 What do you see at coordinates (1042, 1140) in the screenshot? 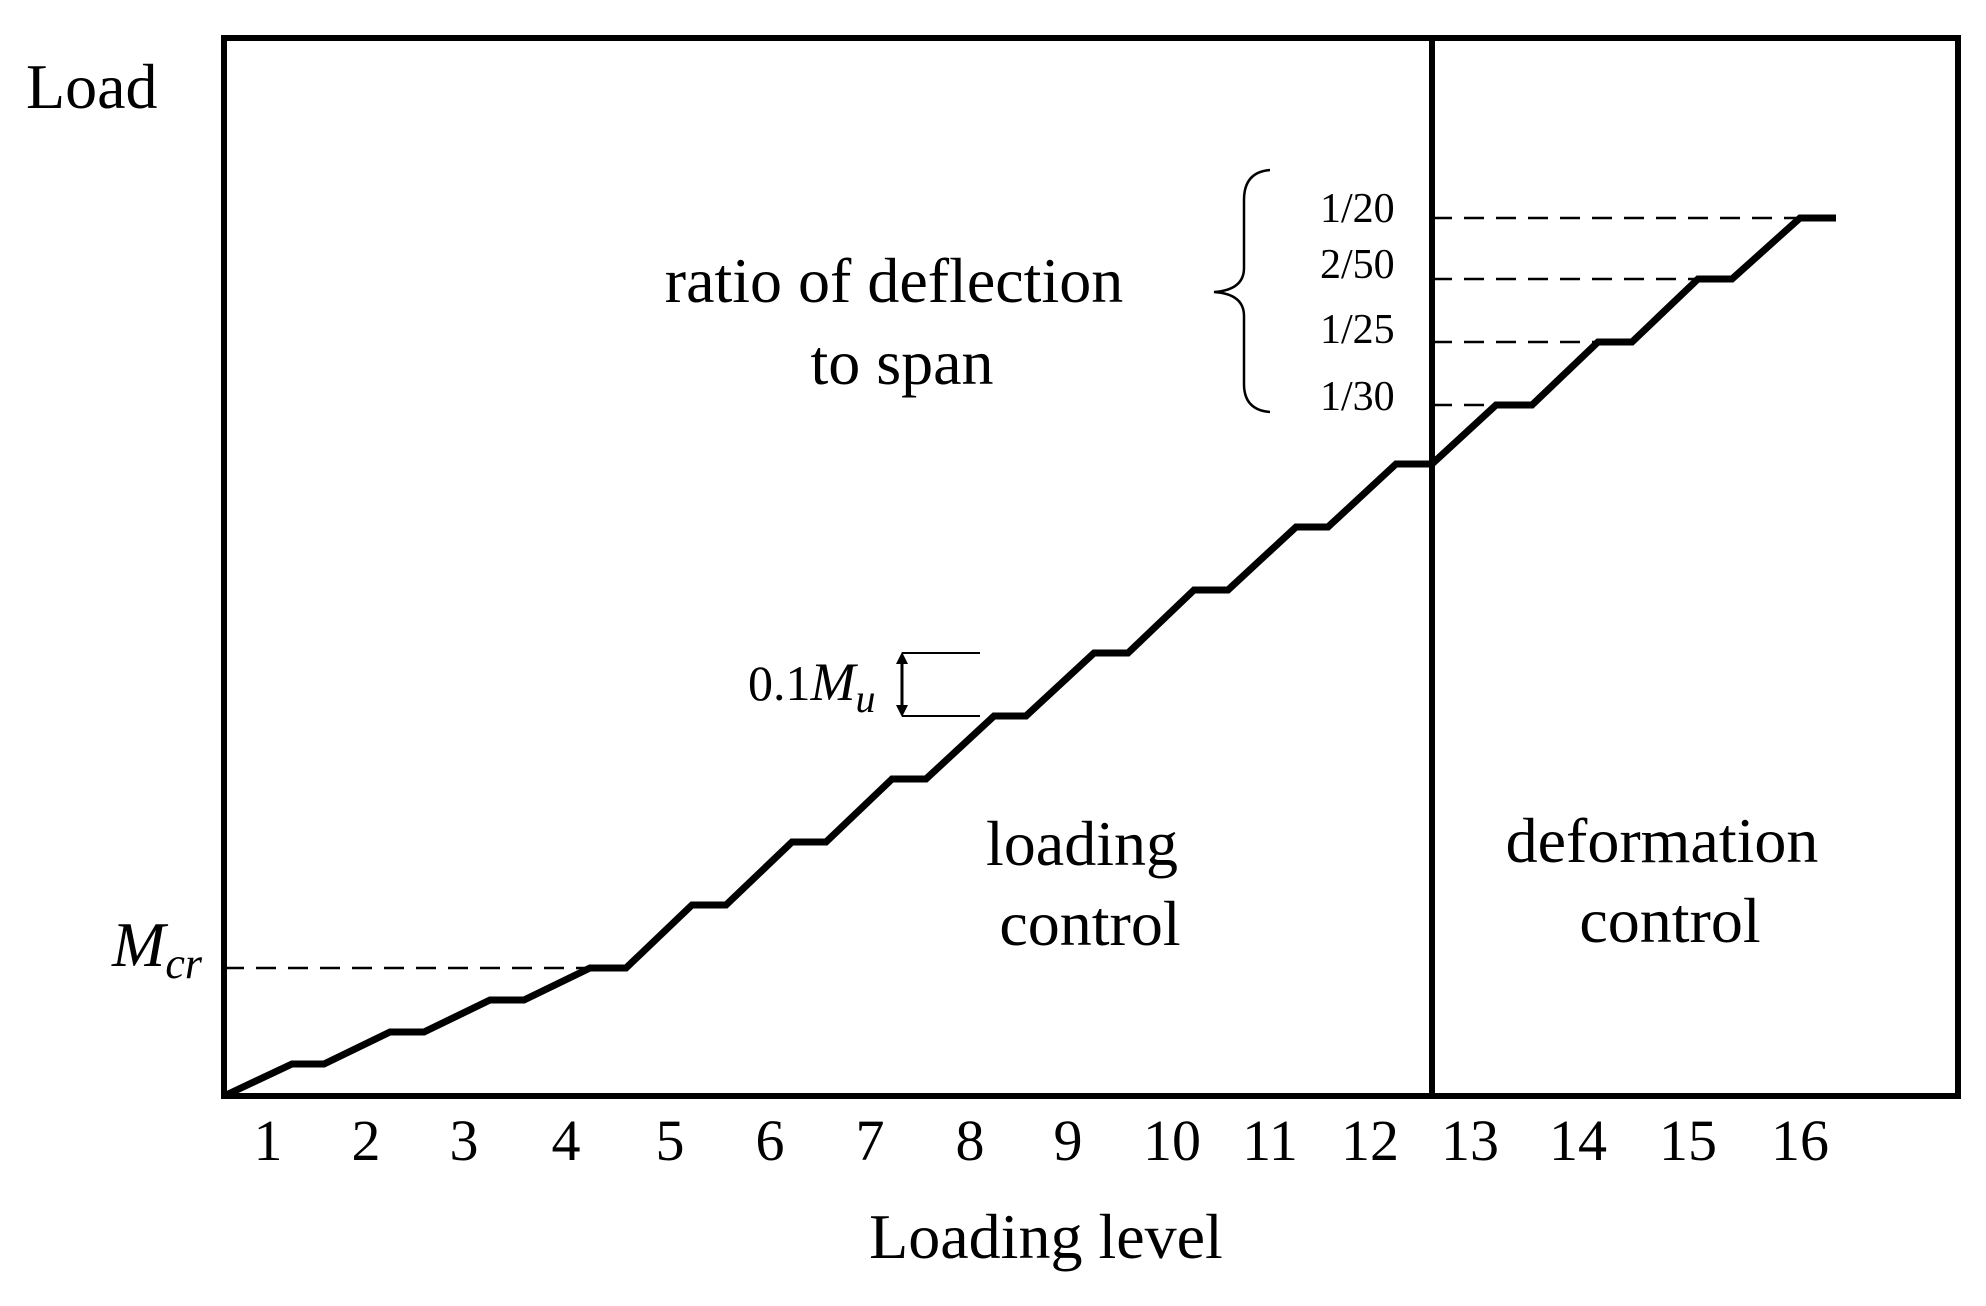
I see `level-labels: 1 2 3 4 5 6 7 8 9 10 11 12 13 14 15 16` at bounding box center [1042, 1140].